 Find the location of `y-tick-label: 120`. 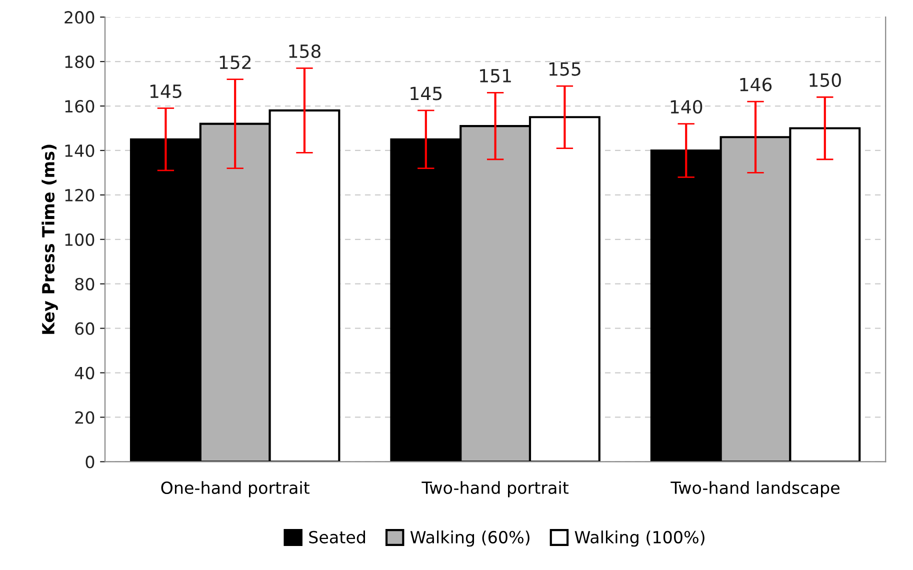

y-tick-label: 120 is located at coordinates (79, 195).